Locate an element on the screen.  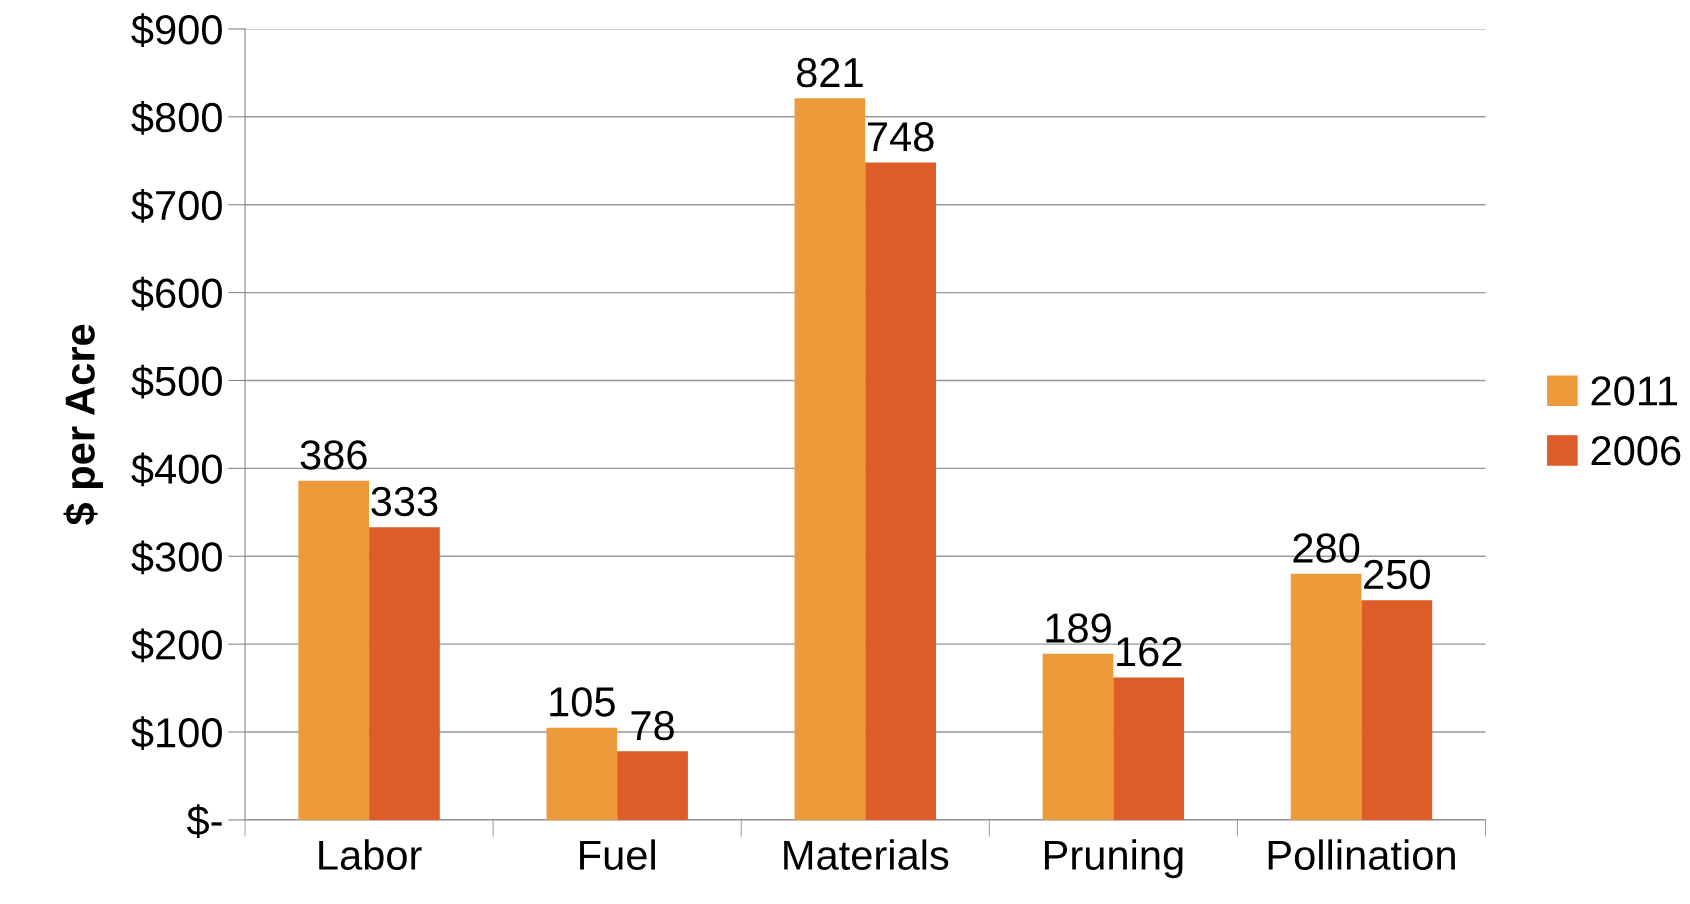
y-tick-label: $200 is located at coordinates (176, 645).